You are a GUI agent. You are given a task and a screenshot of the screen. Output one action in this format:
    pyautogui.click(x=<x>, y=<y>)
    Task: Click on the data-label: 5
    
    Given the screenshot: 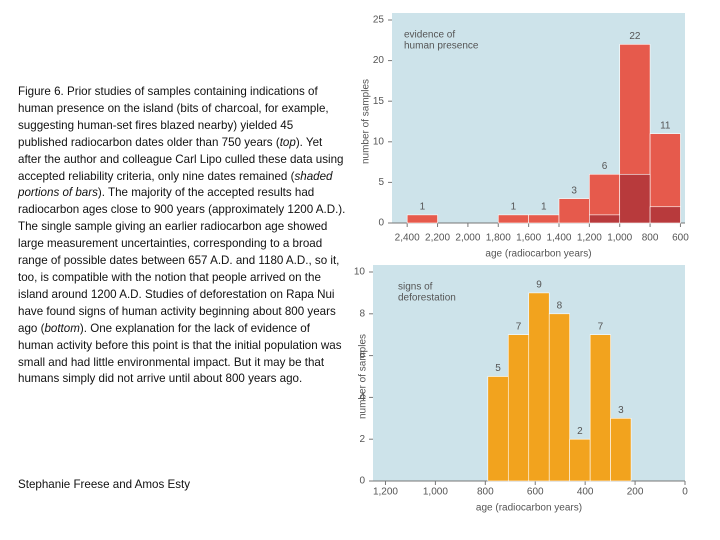 What is the action you would take?
    pyautogui.click(x=498, y=368)
    